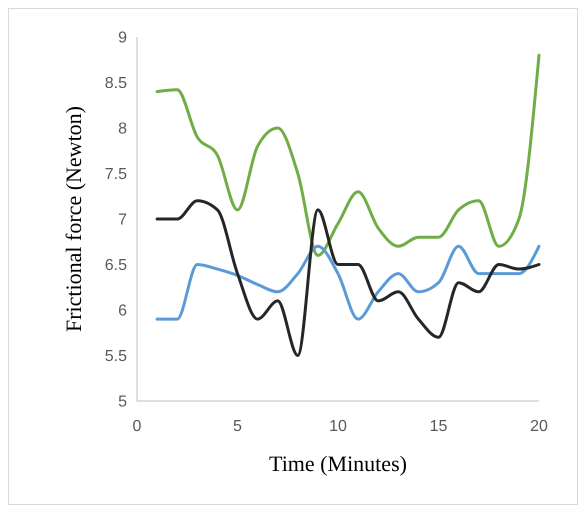 This screenshot has width=578, height=505. Describe the element at coordinates (348, 282) in the screenshot. I see `line-series` at that location.